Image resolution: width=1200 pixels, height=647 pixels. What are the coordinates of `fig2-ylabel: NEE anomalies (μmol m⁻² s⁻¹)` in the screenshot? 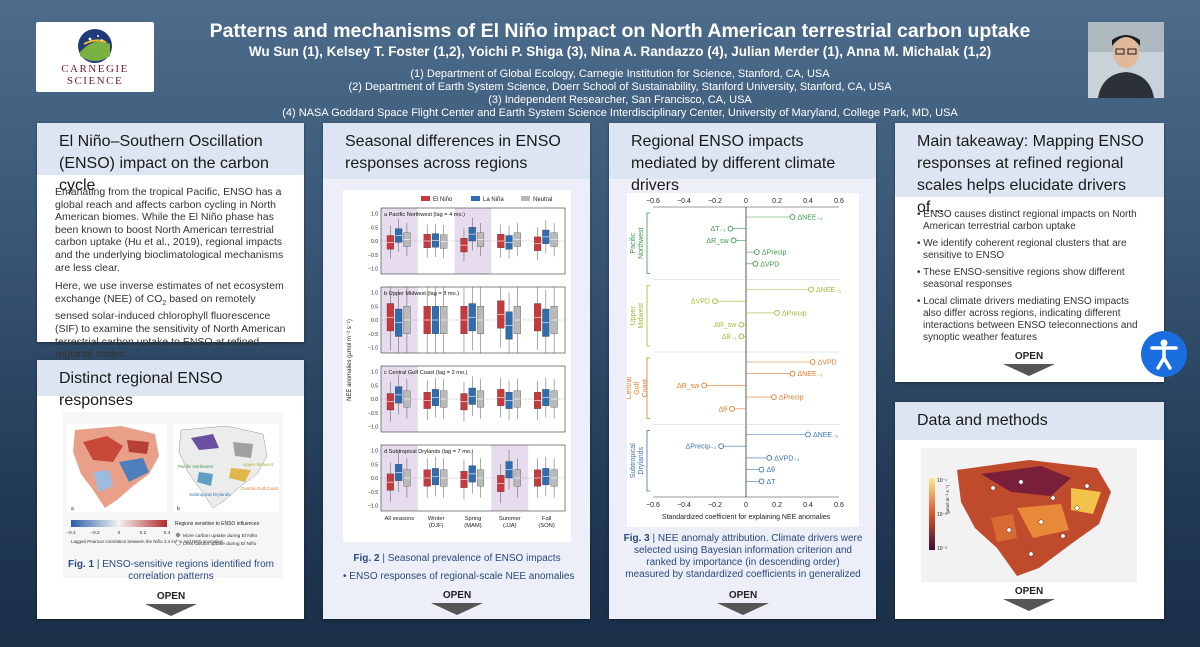 It's located at (350, 360).